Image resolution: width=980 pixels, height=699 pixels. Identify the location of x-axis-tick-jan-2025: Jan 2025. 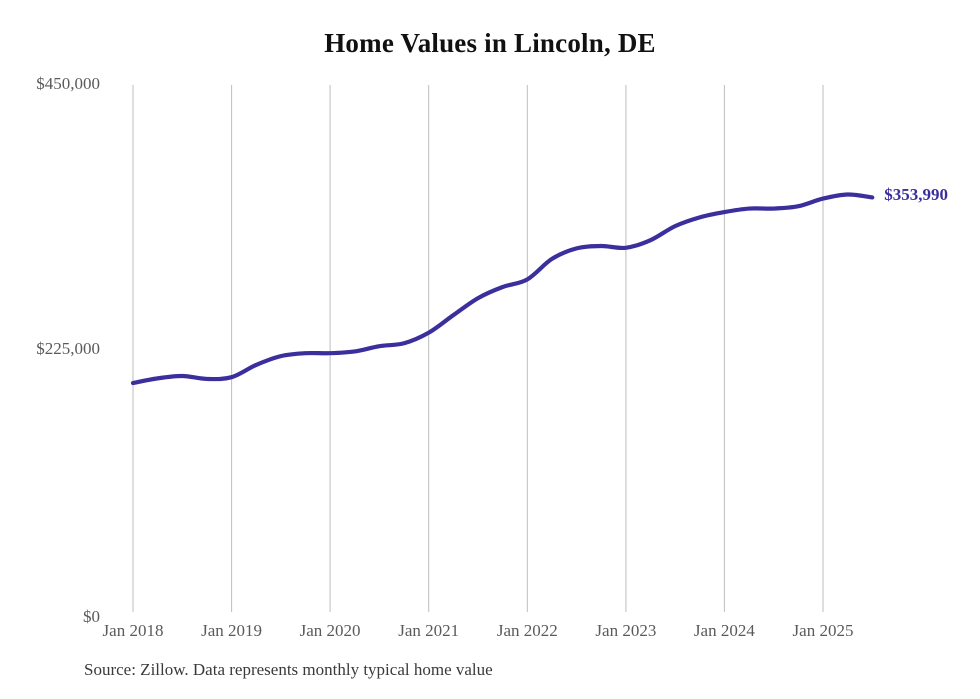
(823, 630).